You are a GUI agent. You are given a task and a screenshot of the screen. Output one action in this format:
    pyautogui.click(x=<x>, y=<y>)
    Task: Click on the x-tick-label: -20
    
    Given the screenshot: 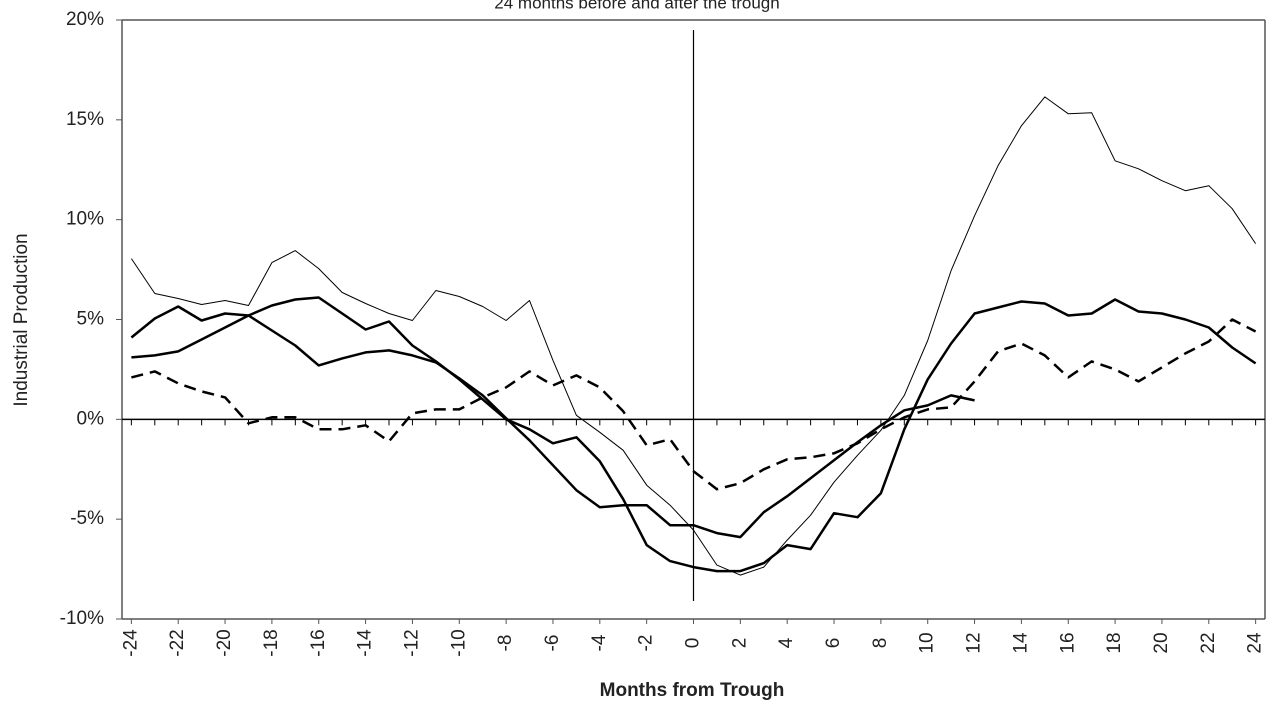 What is the action you would take?
    pyautogui.click(x=224, y=642)
    